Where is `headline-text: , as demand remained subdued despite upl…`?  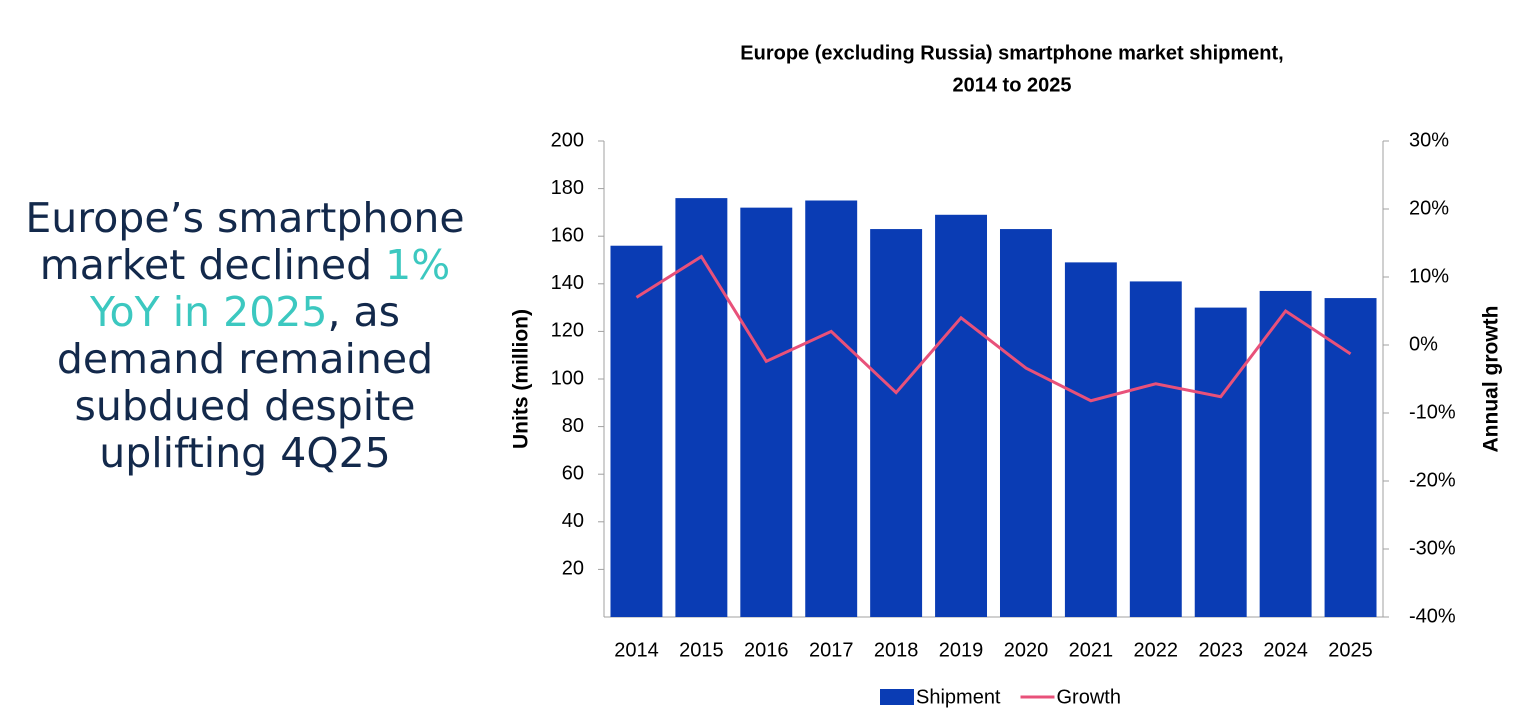 headline-text: , as demand remained subdued despite upl… is located at coordinates (245, 382).